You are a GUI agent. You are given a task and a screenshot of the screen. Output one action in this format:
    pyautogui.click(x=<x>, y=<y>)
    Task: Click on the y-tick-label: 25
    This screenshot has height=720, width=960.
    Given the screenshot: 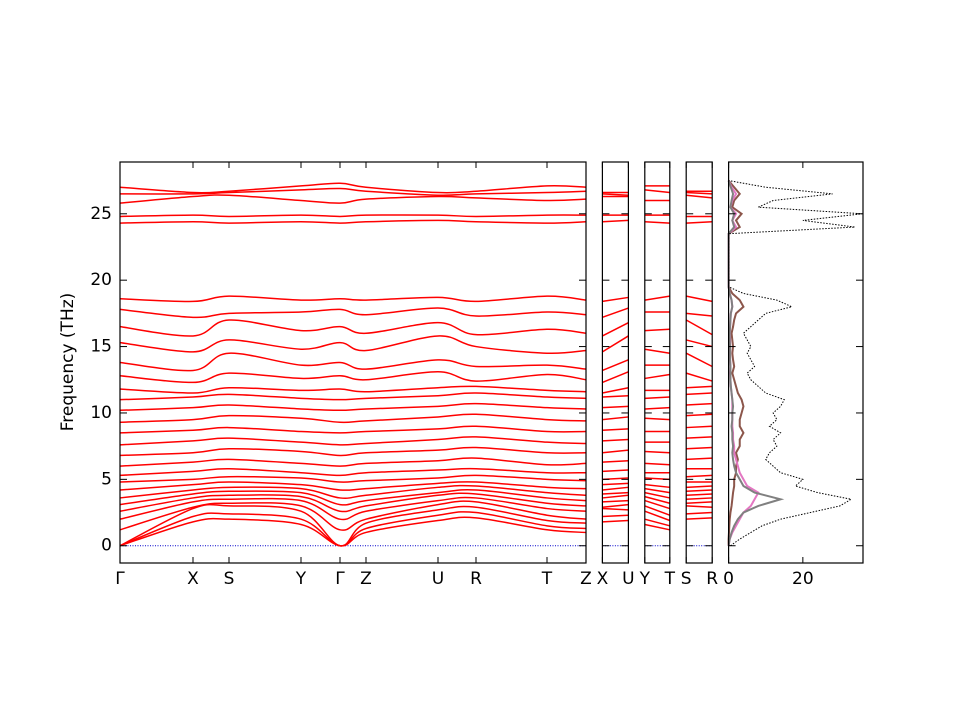 What is the action you would take?
    pyautogui.click(x=101, y=214)
    